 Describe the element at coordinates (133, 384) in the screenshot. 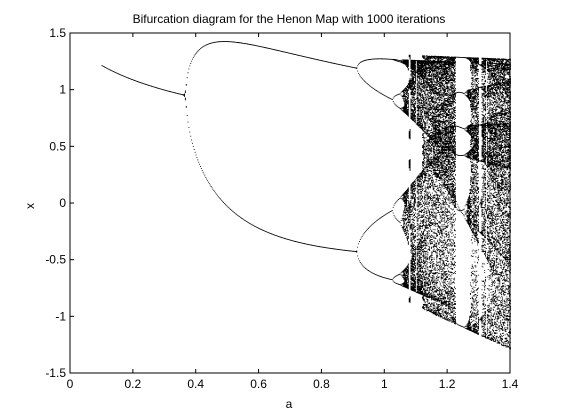

I see `x-tick-label: 0.2` at that location.